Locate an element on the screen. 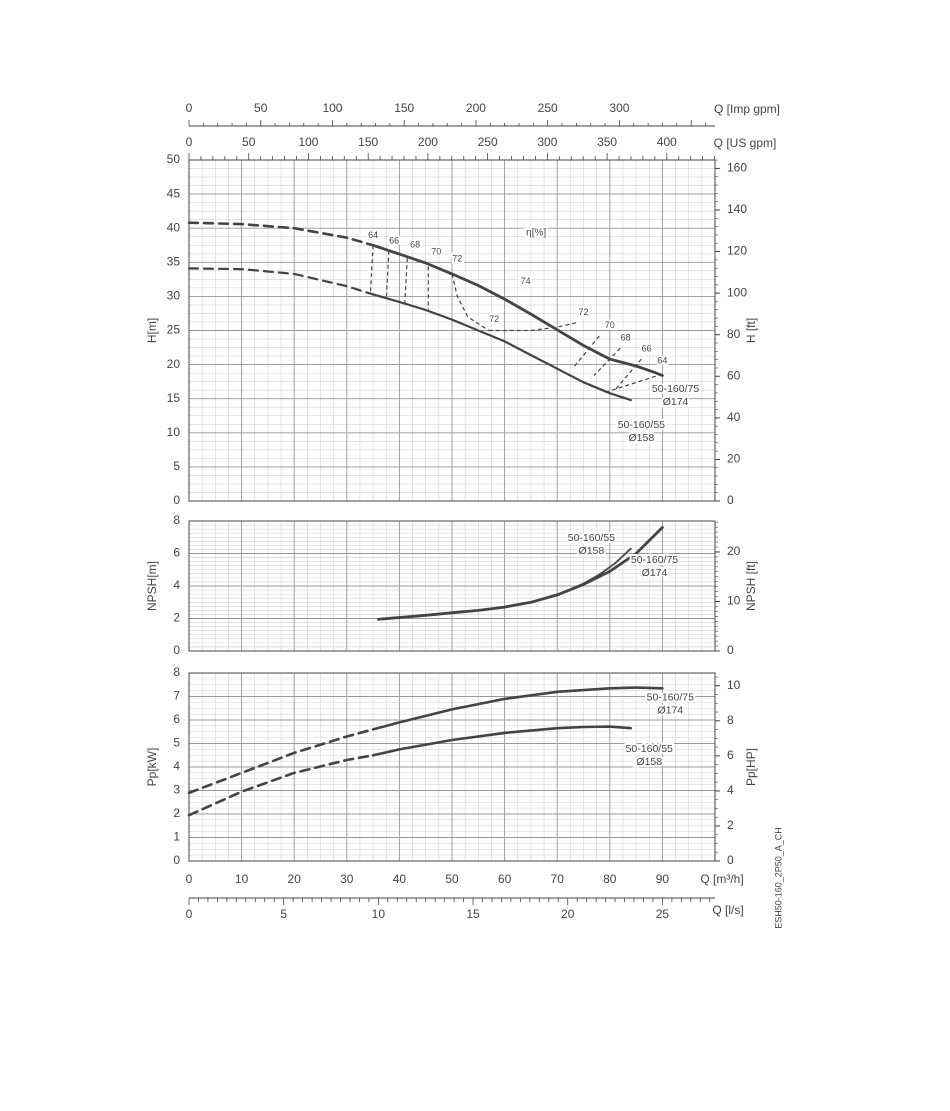 The image size is (950, 1111). x-tick-label: 50 is located at coordinates (452, 879).